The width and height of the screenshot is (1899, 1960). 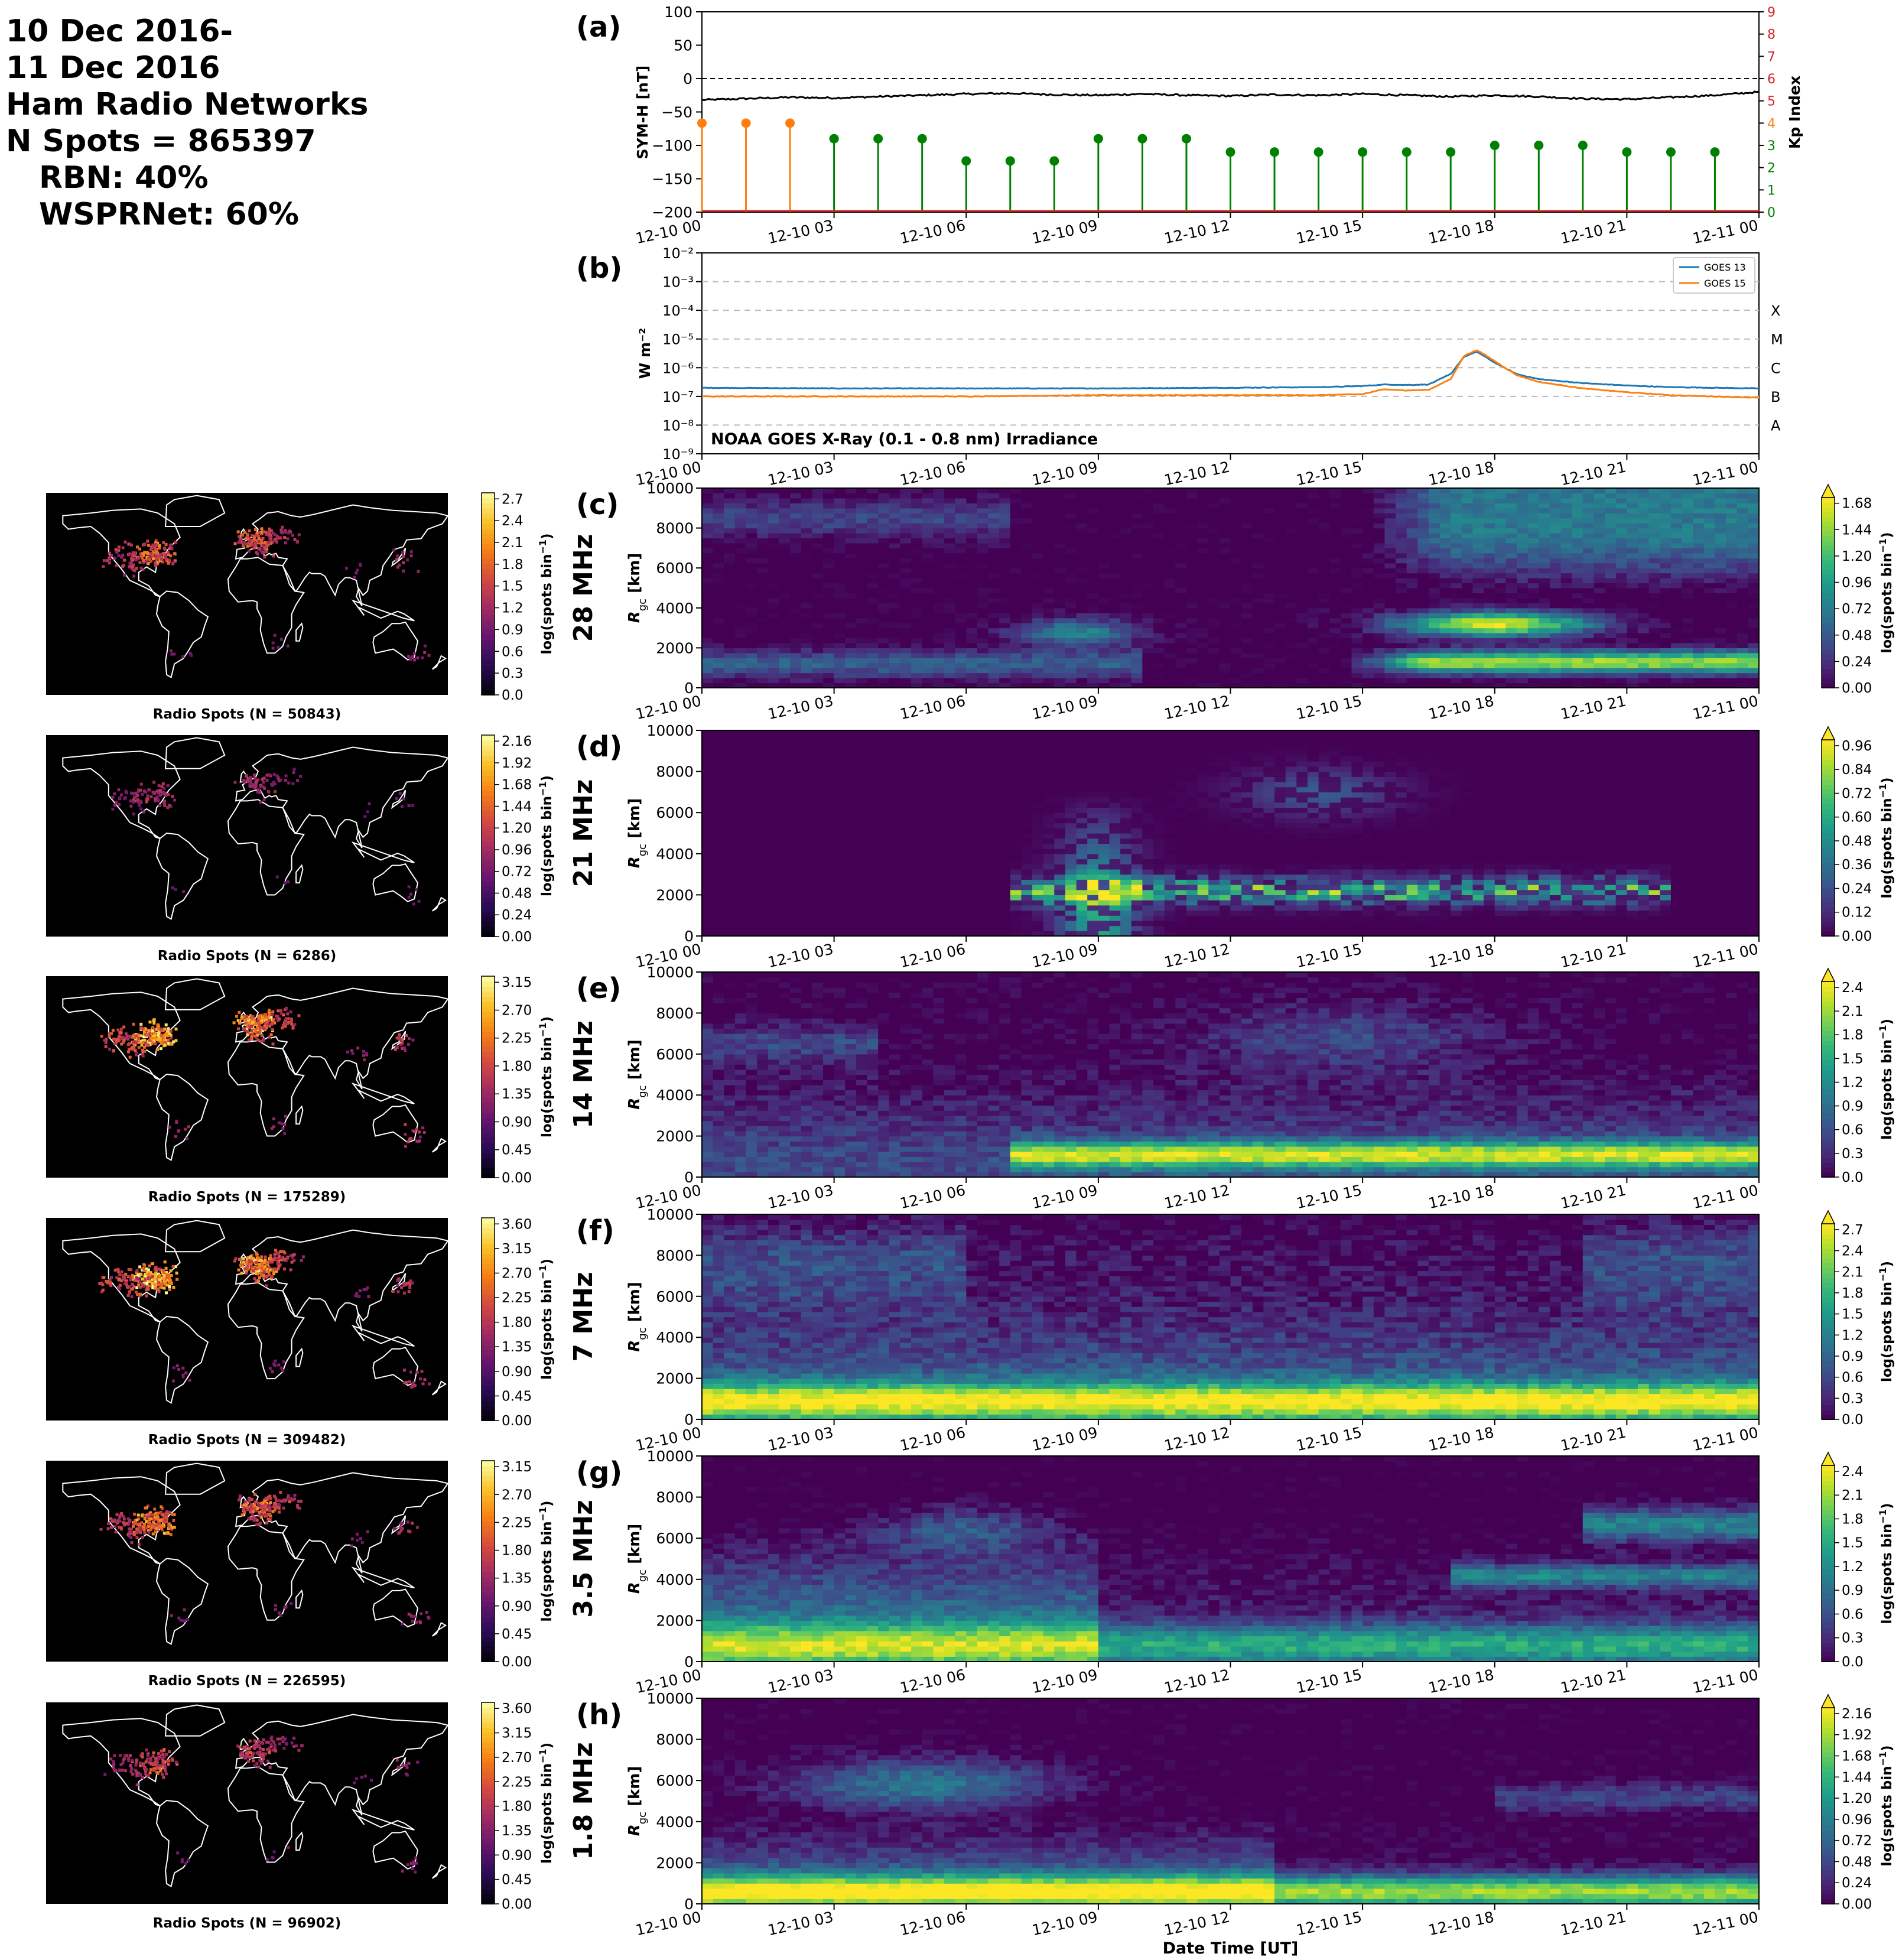 What do you see at coordinates (488, 536) in the screenshot?
I see `colorbar-cell` at bounding box center [488, 536].